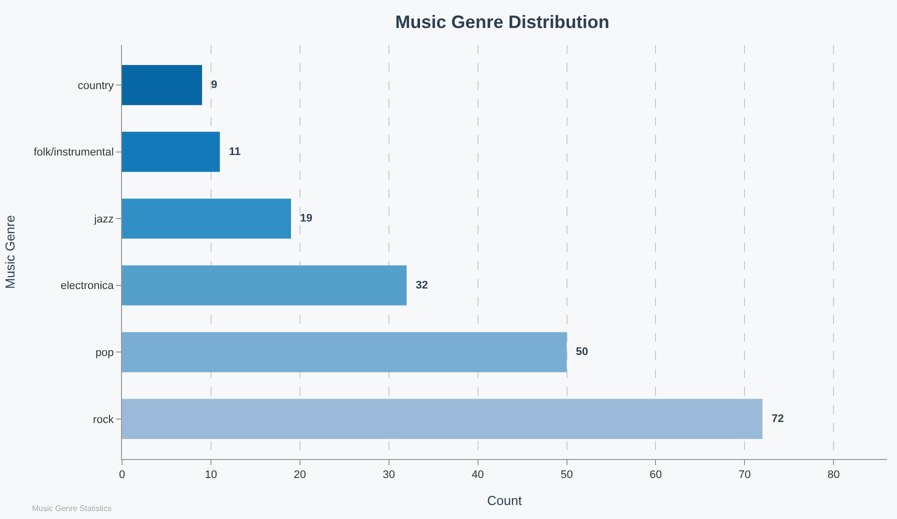 The image size is (897, 519). What do you see at coordinates (582, 352) in the screenshot?
I see `data-label: 50` at bounding box center [582, 352].